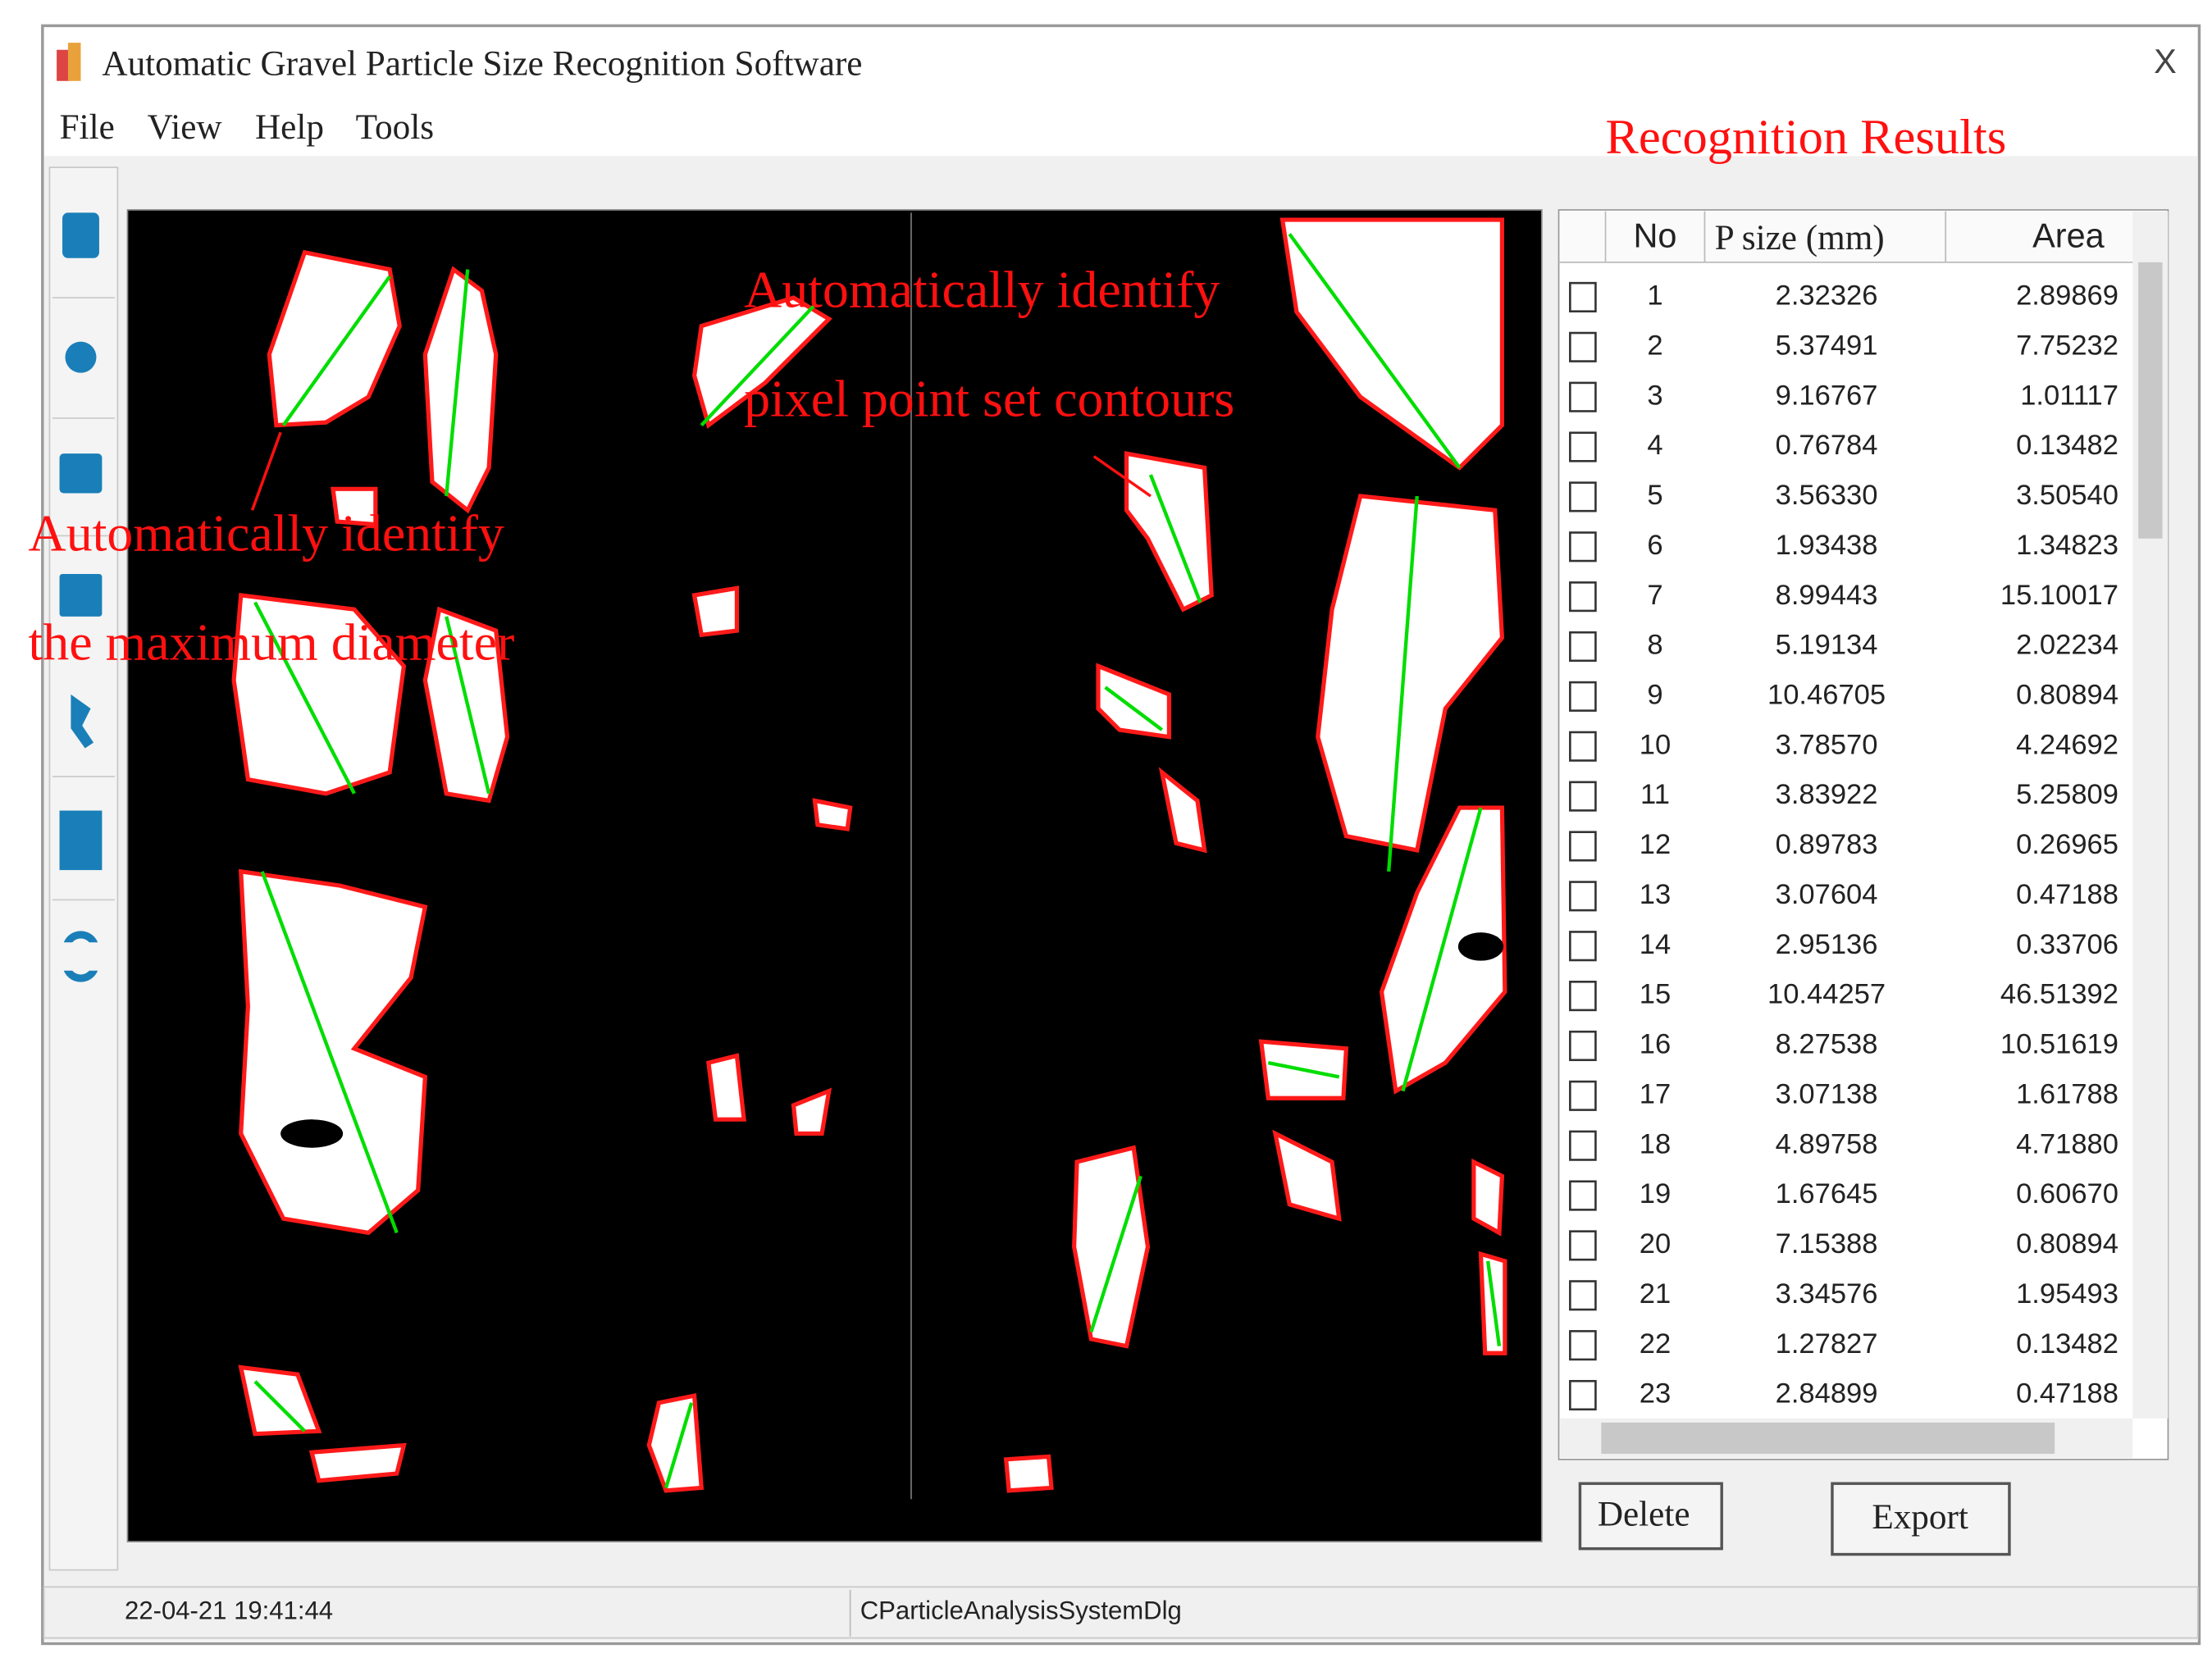 Image resolution: width=2212 pixels, height=1658 pixels. Describe the element at coordinates (1655, 1044) in the screenshot. I see `row-number: 16` at that location.